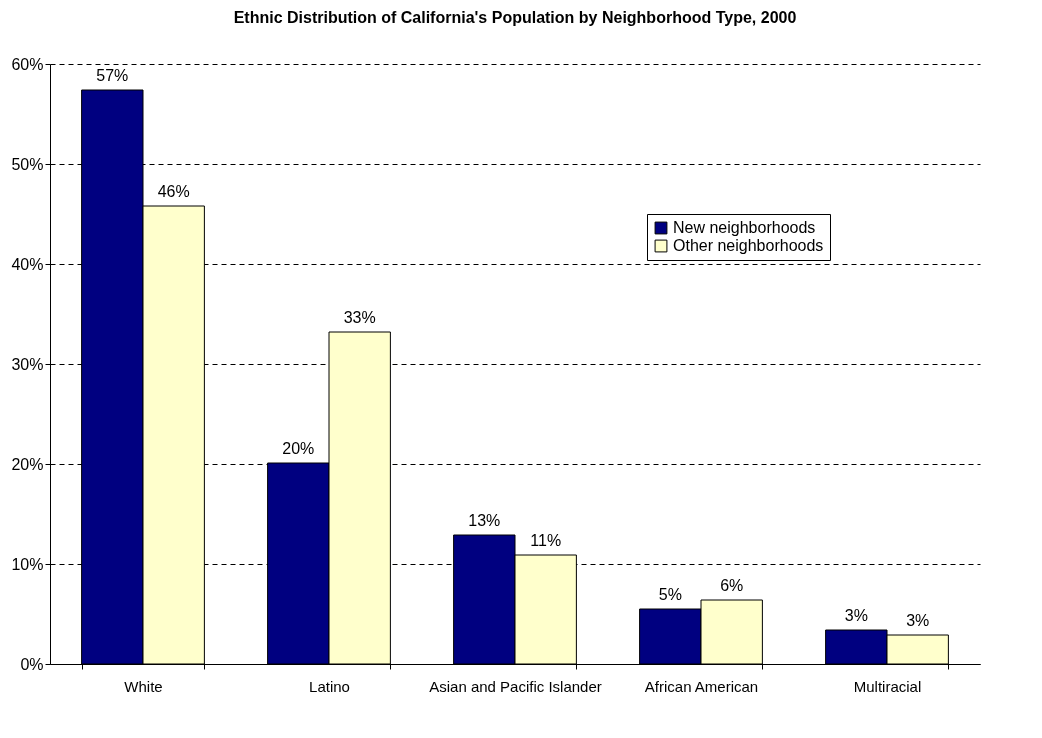  What do you see at coordinates (27, 164) in the screenshot?
I see `y-tick-label: 50%` at bounding box center [27, 164].